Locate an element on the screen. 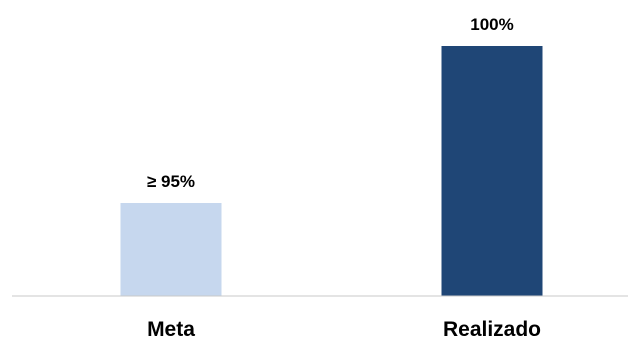 The width and height of the screenshot is (640, 340). data-label-meta: ≥ 95% is located at coordinates (171, 181).